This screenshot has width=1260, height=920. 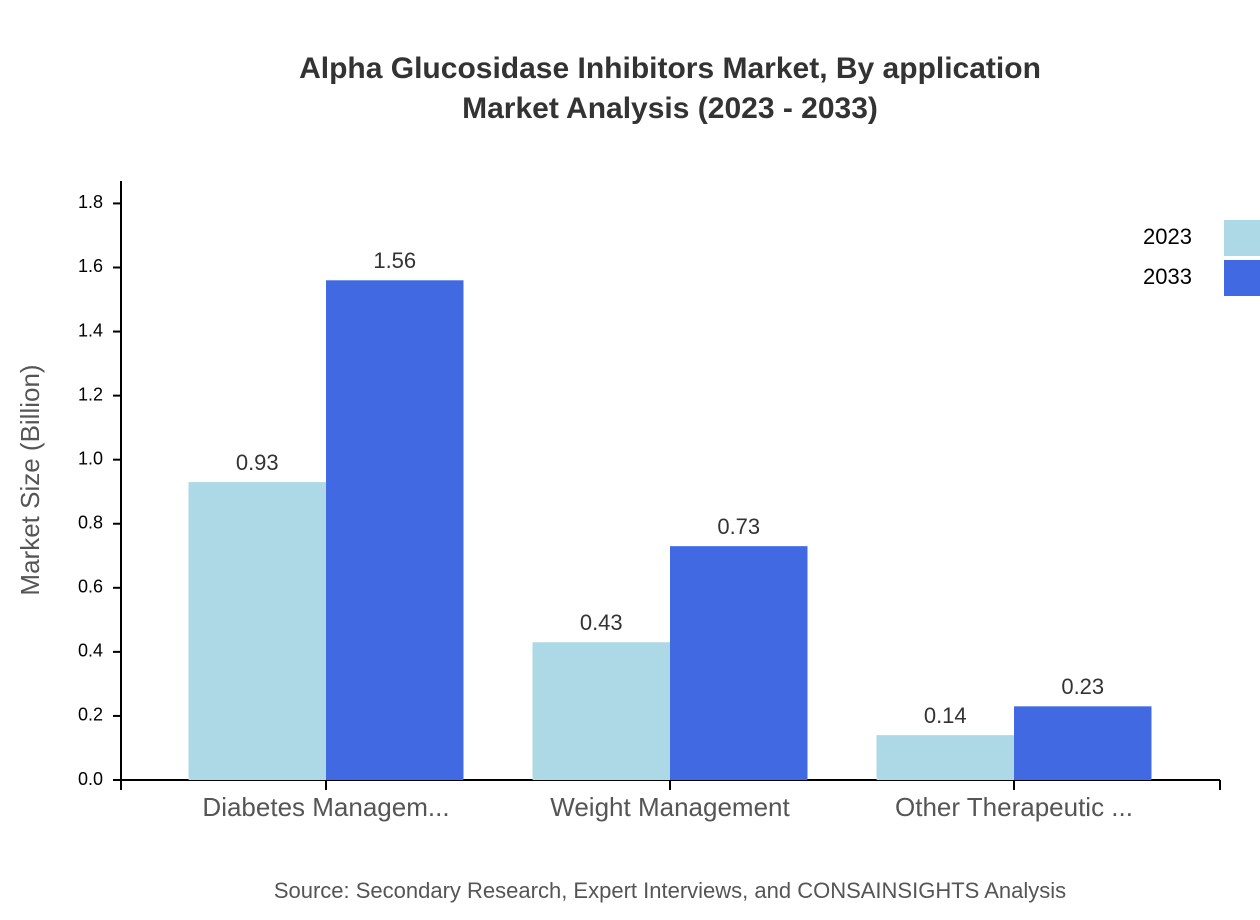 What do you see at coordinates (394, 260) in the screenshot?
I see `value-label: 1.56` at bounding box center [394, 260].